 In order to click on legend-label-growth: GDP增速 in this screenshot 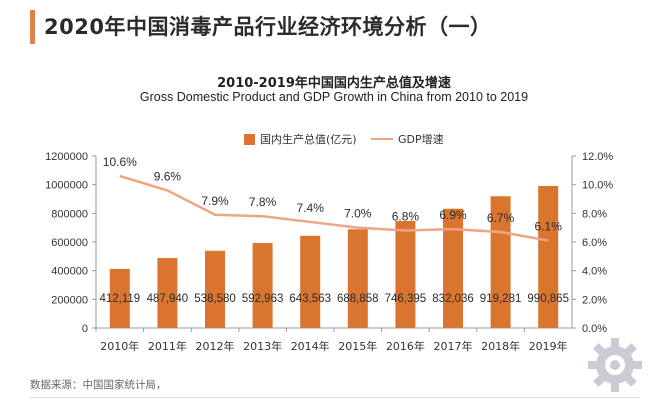, I will do `click(421, 139)`.